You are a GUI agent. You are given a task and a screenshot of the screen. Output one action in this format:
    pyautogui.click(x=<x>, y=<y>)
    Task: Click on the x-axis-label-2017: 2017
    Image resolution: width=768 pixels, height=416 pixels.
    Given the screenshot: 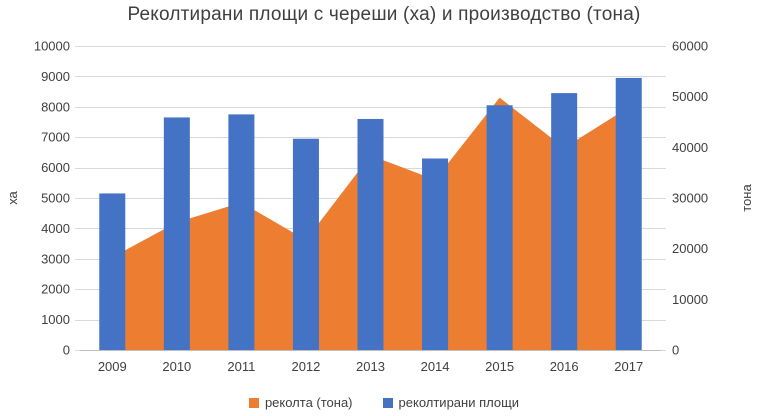 What is the action you would take?
    pyautogui.click(x=628, y=366)
    